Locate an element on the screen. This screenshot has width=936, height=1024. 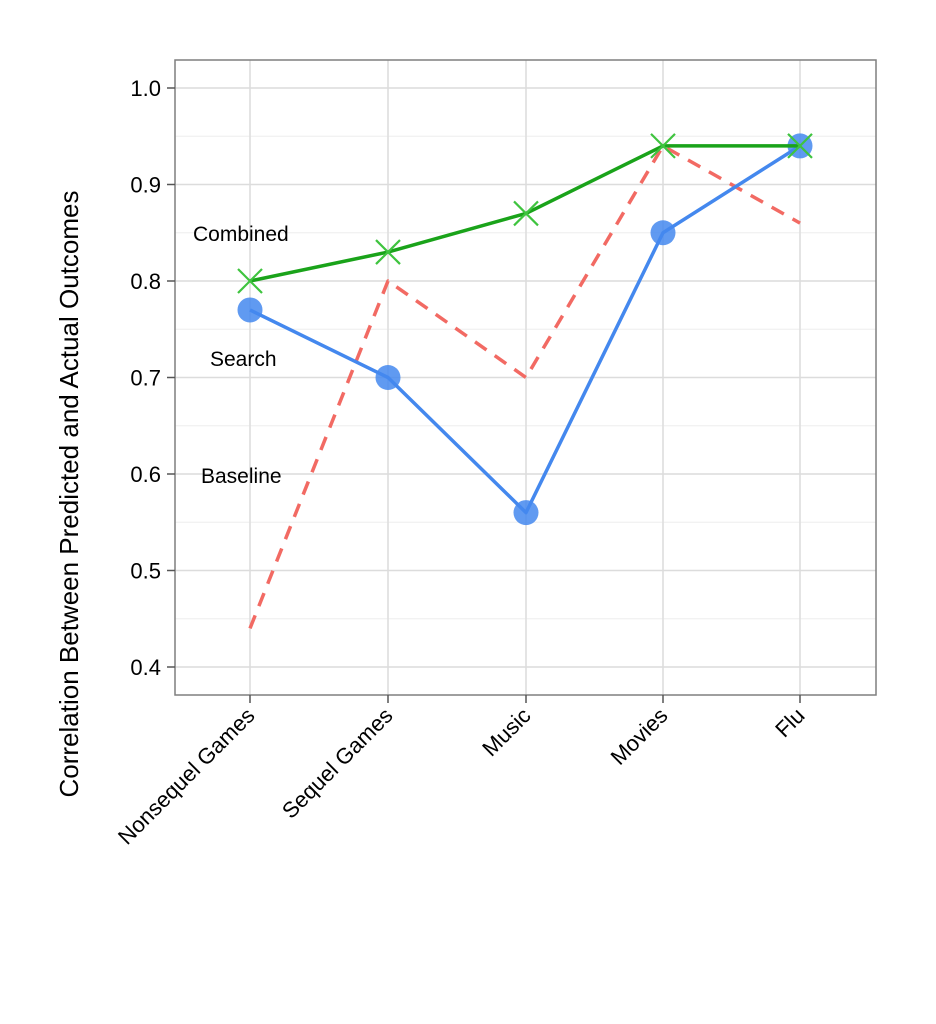
y-tick-label: 0.5 is located at coordinates (145, 571).